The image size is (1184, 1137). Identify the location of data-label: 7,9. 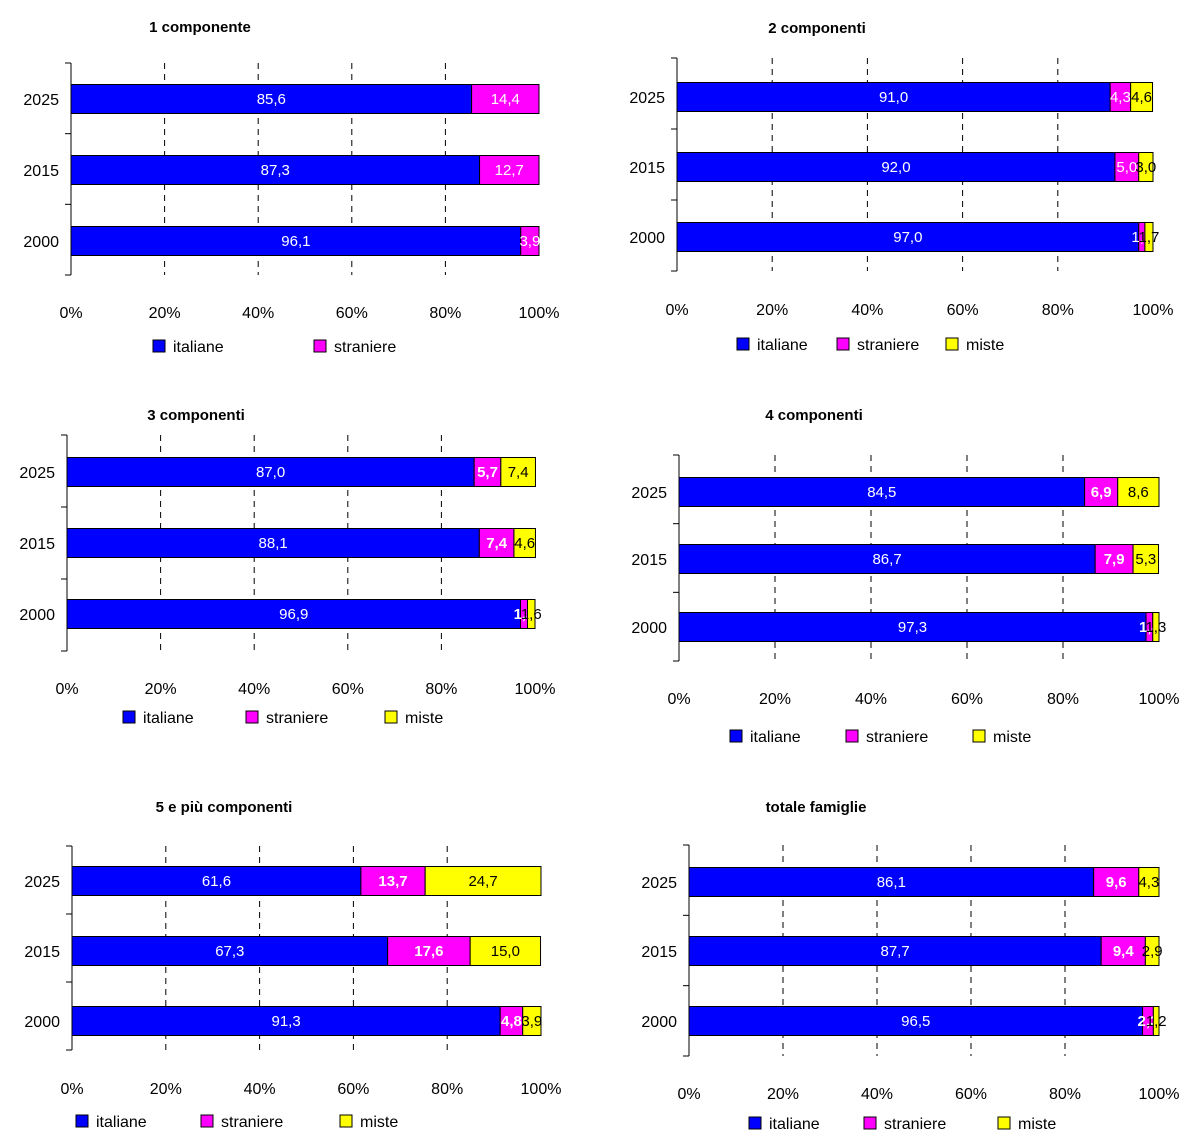
(1114, 559).